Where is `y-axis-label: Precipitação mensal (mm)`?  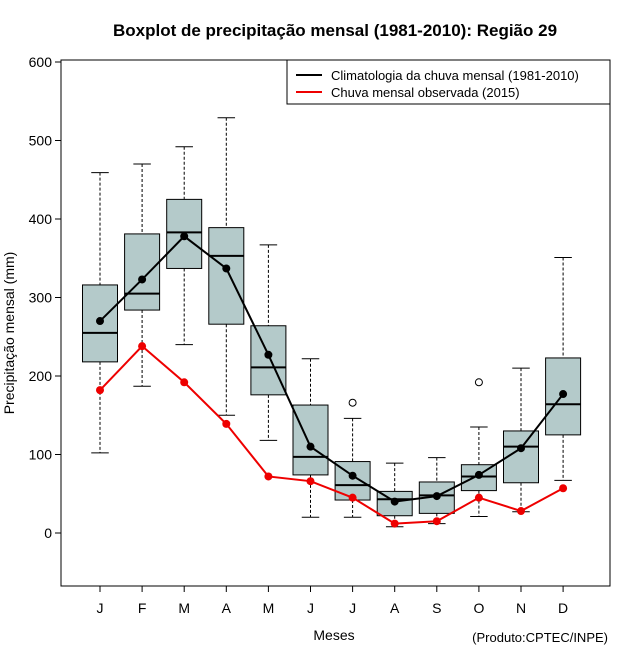 y-axis-label: Precipitação mensal (mm) is located at coordinates (9, 333).